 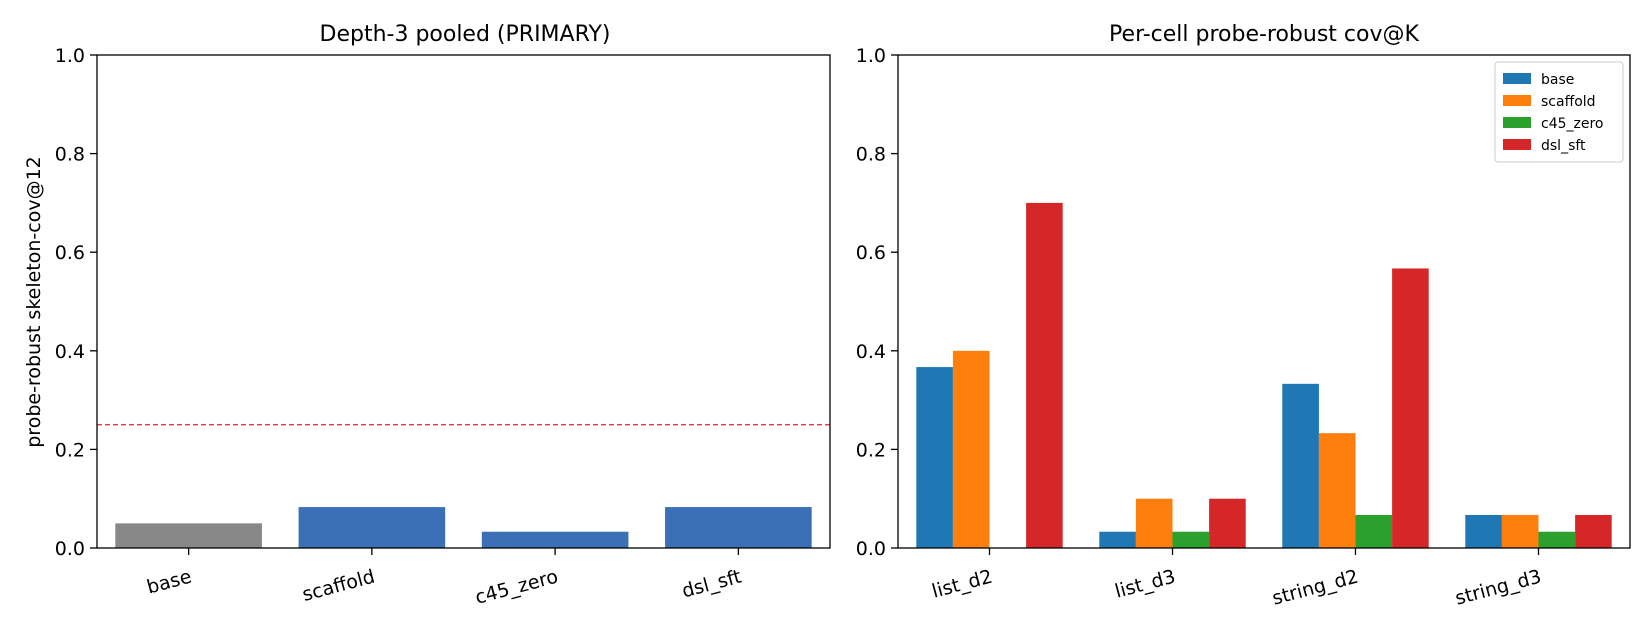 I want to click on bar-scaffold, so click(x=372, y=527).